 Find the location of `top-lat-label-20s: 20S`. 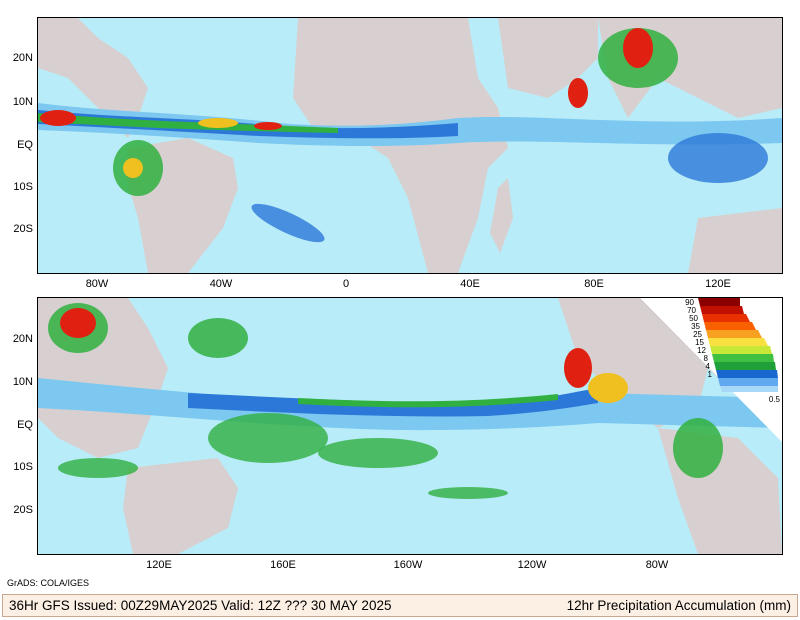

top-lat-label-20s: 20S is located at coordinates (23, 229).